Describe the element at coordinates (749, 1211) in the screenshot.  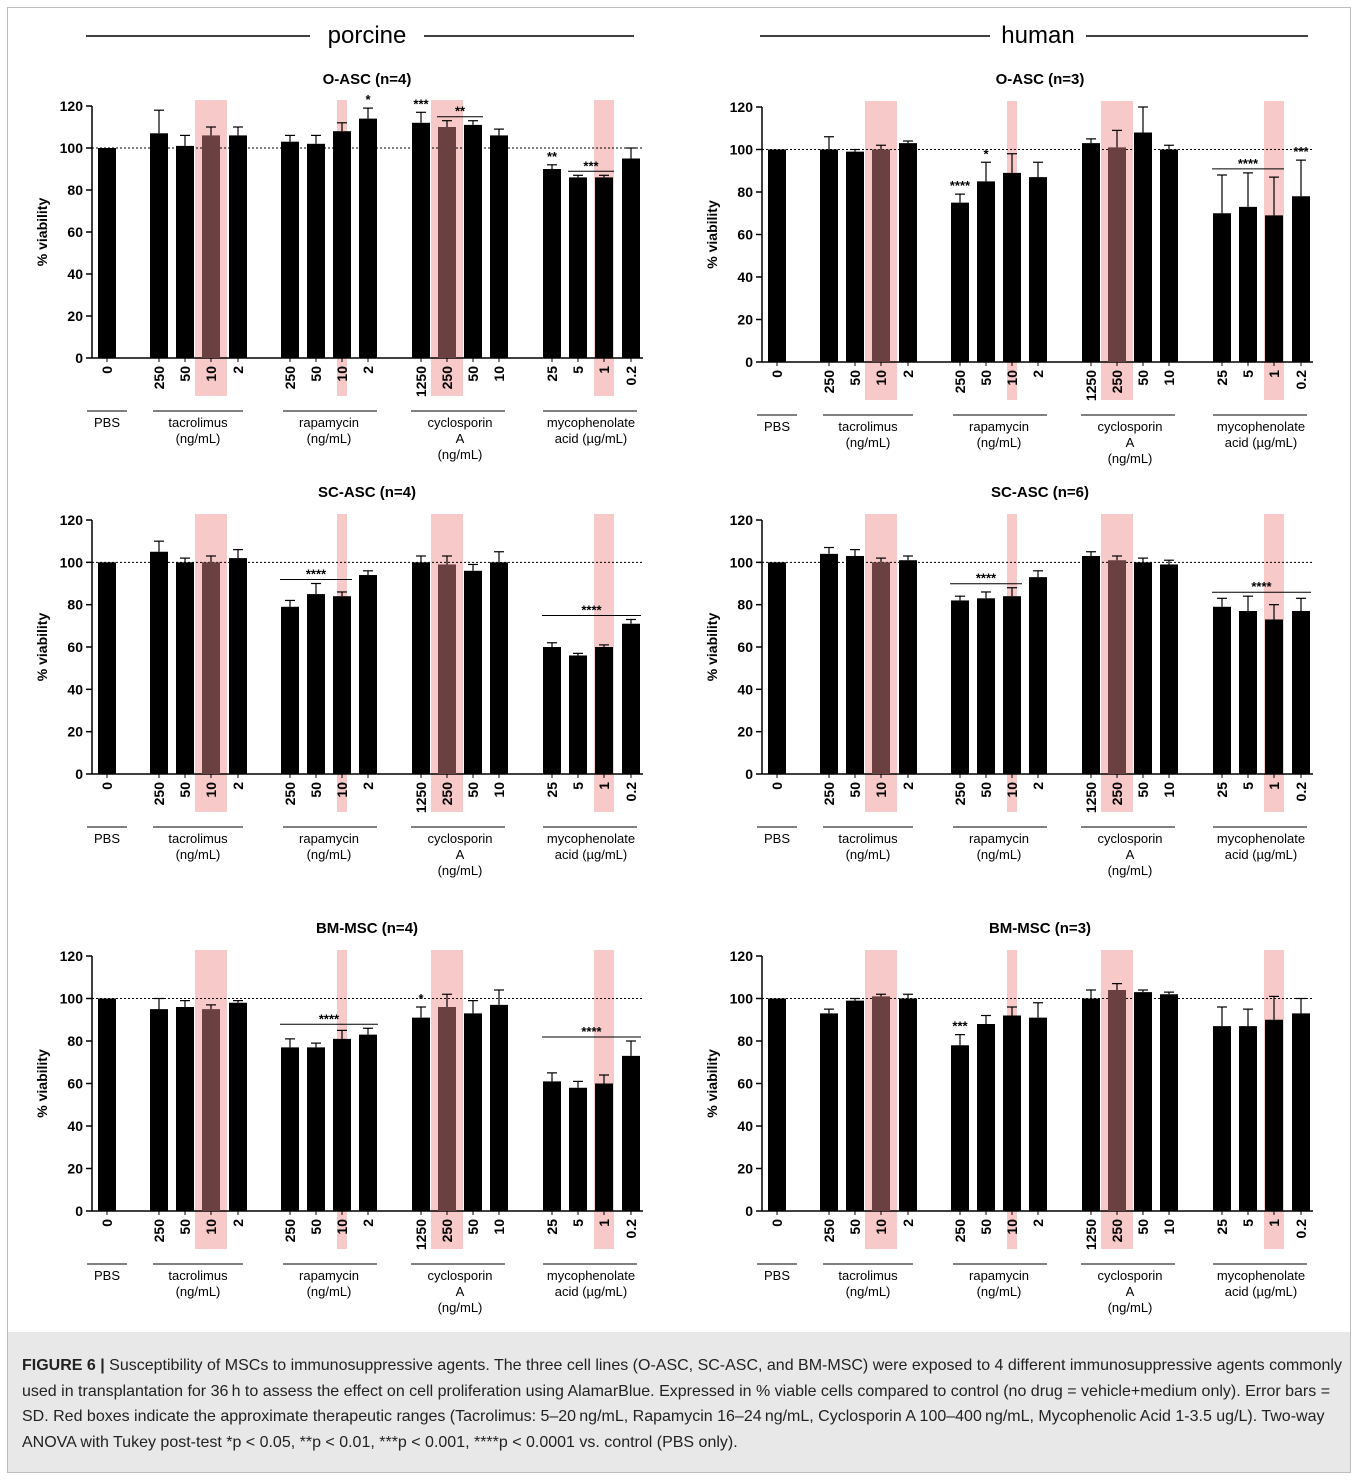
I see `y-tick-label: 0` at that location.